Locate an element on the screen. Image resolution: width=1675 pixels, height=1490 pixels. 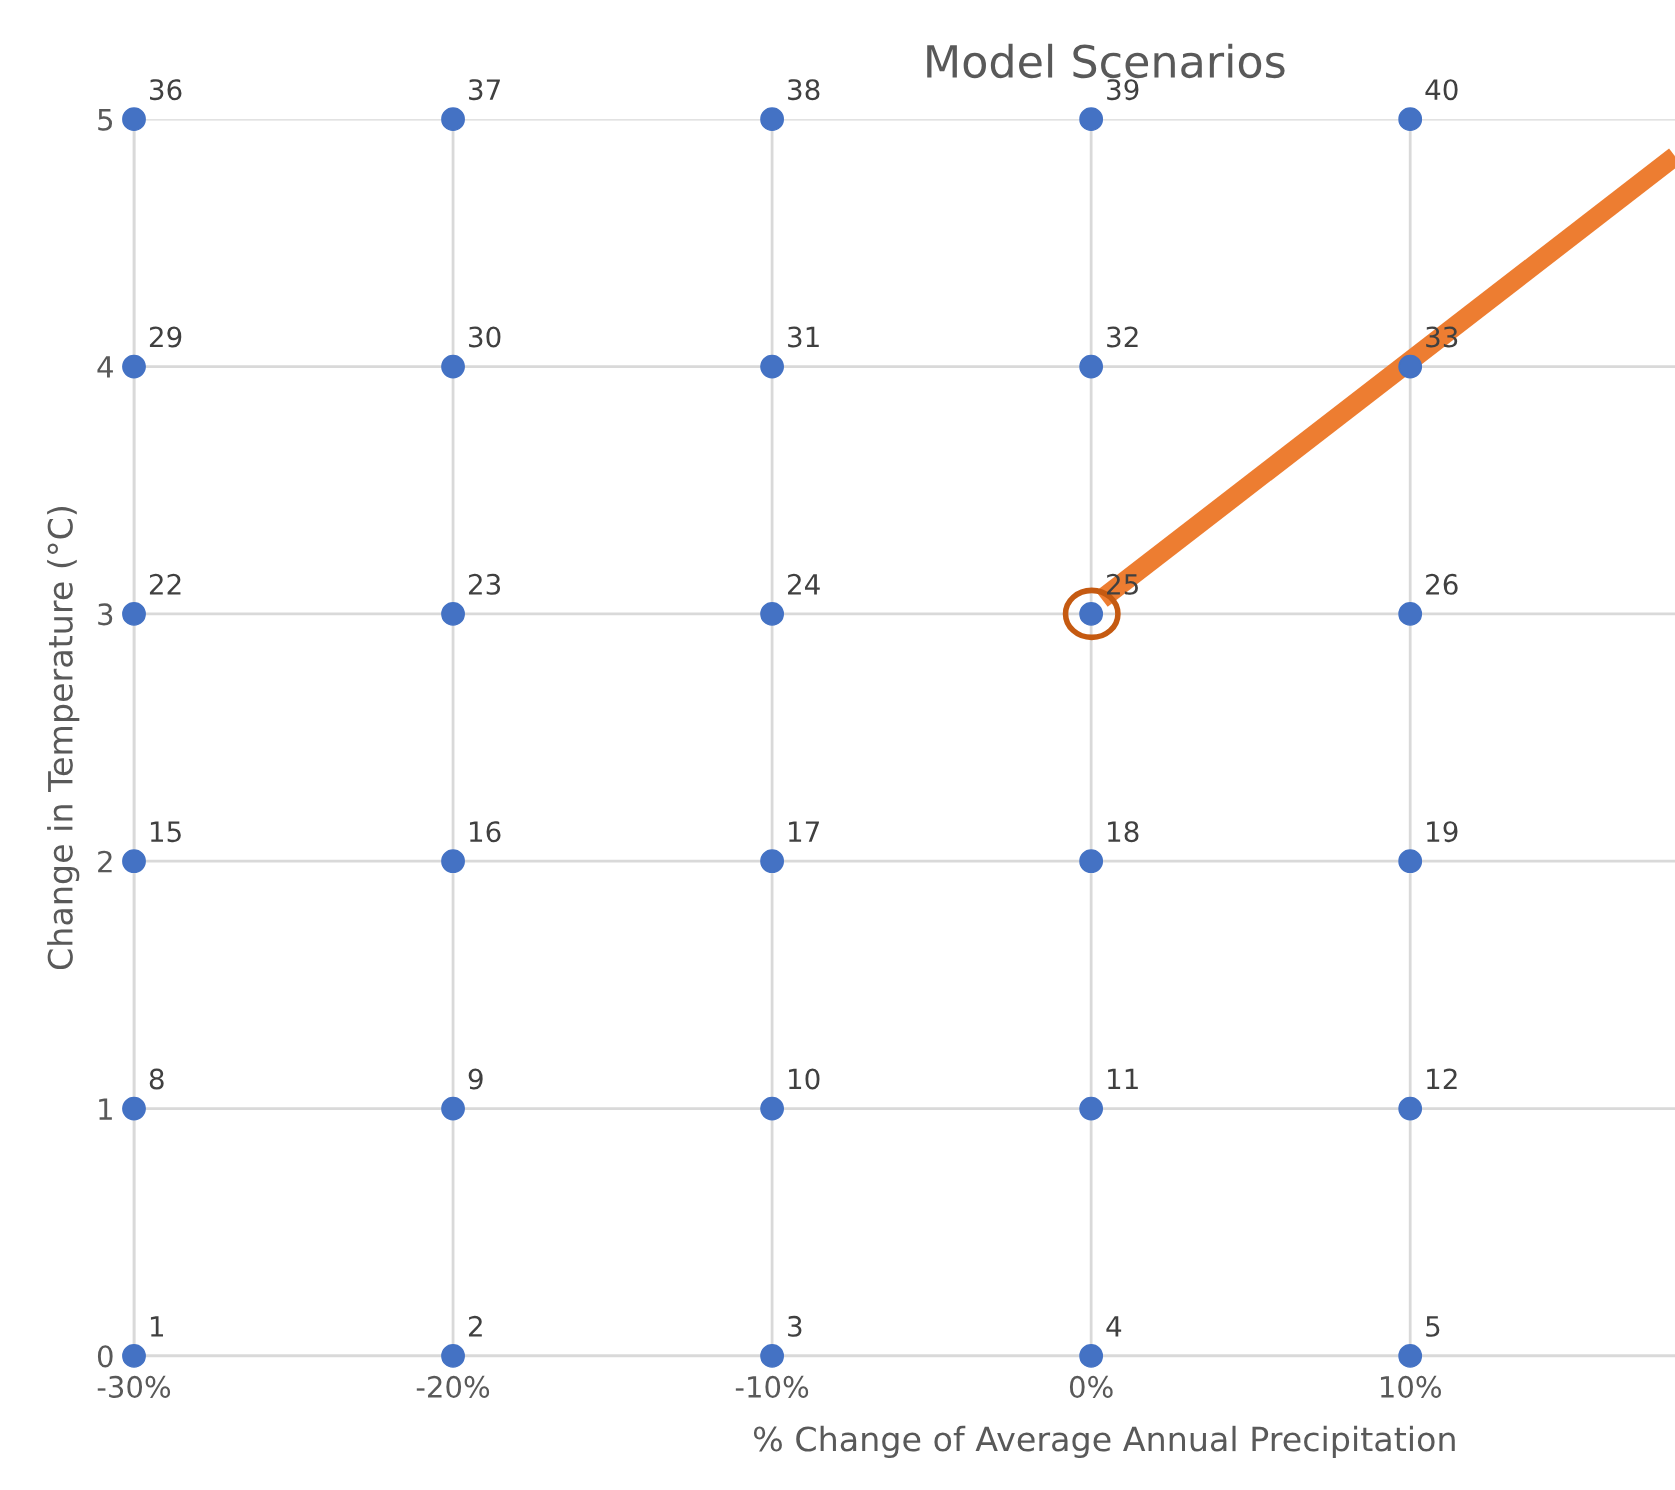
annotation: 3 is located at coordinates (795, 1326).